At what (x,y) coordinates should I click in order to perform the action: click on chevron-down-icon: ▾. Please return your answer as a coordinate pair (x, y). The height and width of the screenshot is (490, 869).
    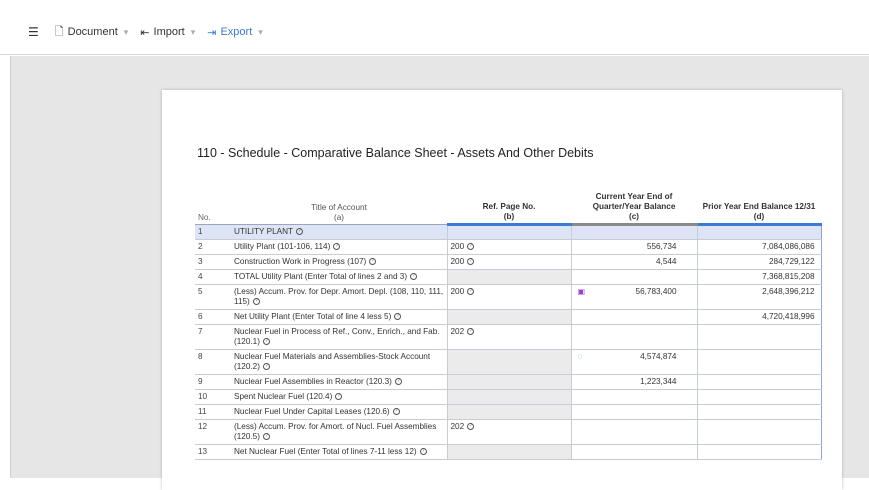
    Looking at the image, I should click on (193, 31).